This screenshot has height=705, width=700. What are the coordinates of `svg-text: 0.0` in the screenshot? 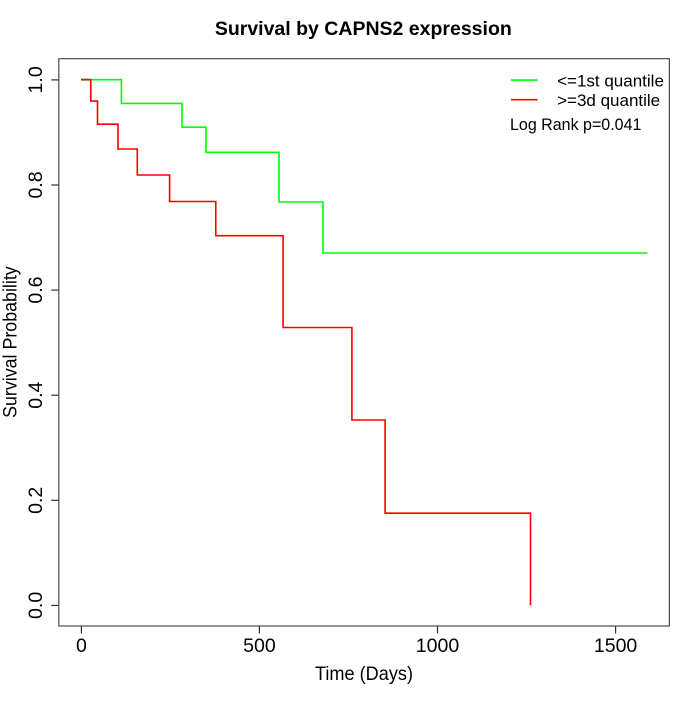 It's located at (36, 605).